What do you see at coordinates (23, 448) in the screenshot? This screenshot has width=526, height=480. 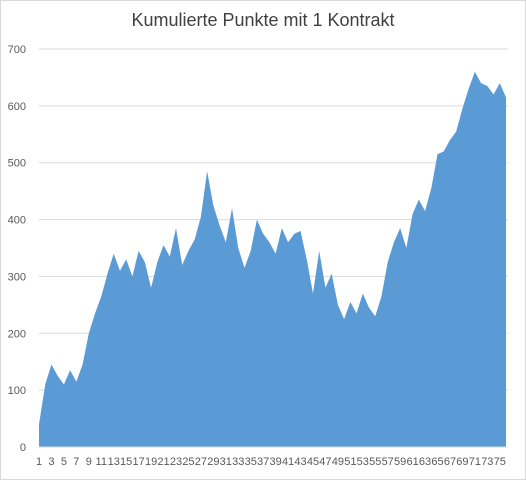 I see `y-tick-label: 0` at bounding box center [23, 448].